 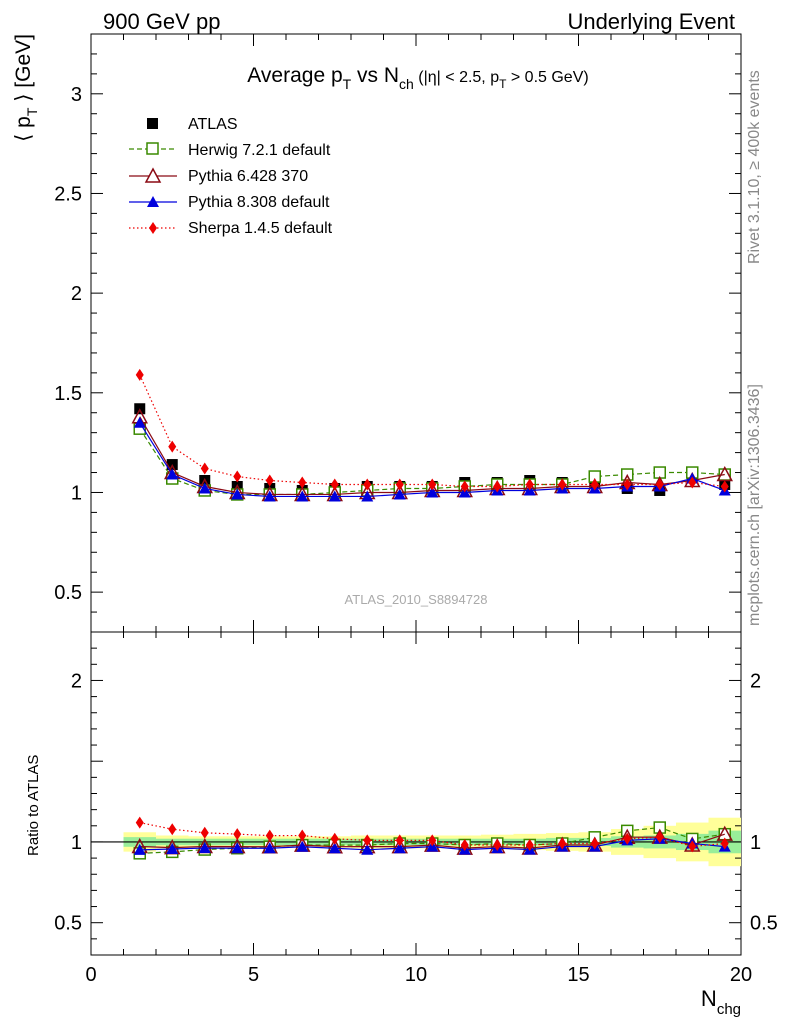 I want to click on legend-label-atlas: ATLAS, so click(x=213, y=124).